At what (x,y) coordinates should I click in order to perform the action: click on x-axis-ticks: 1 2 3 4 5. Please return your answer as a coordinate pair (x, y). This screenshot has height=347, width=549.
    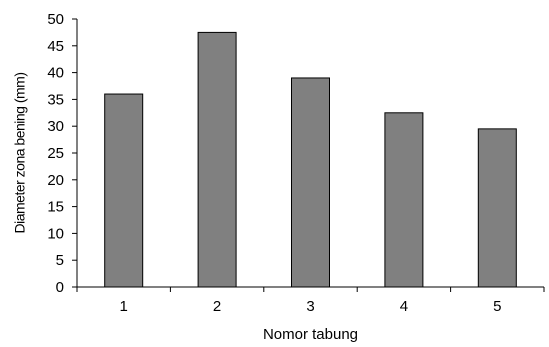
    Looking at the image, I should click on (310, 301).